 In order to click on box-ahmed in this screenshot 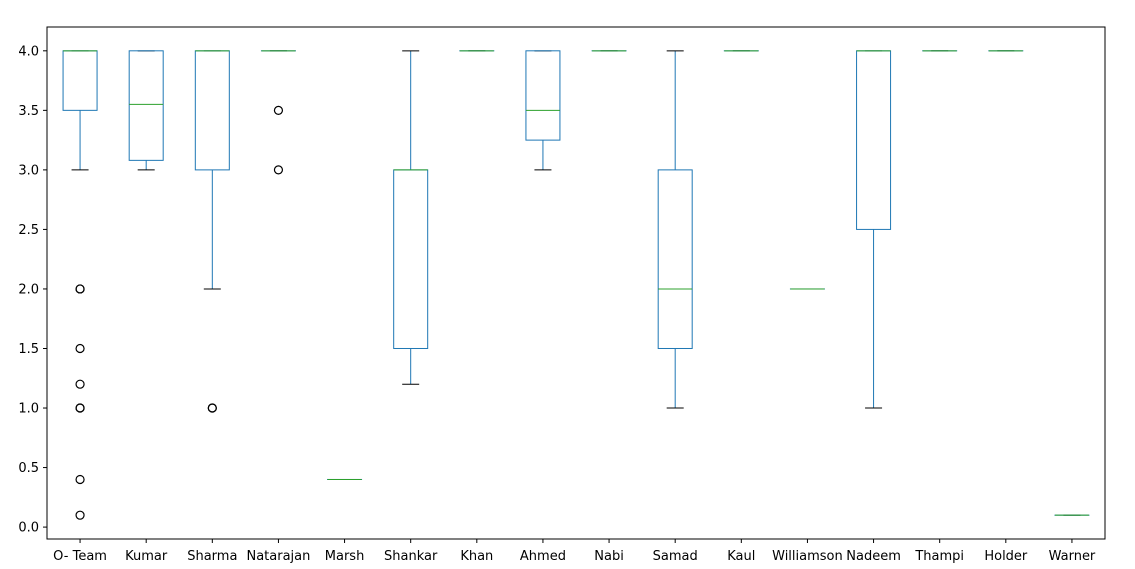, I will do `click(543, 110)`.